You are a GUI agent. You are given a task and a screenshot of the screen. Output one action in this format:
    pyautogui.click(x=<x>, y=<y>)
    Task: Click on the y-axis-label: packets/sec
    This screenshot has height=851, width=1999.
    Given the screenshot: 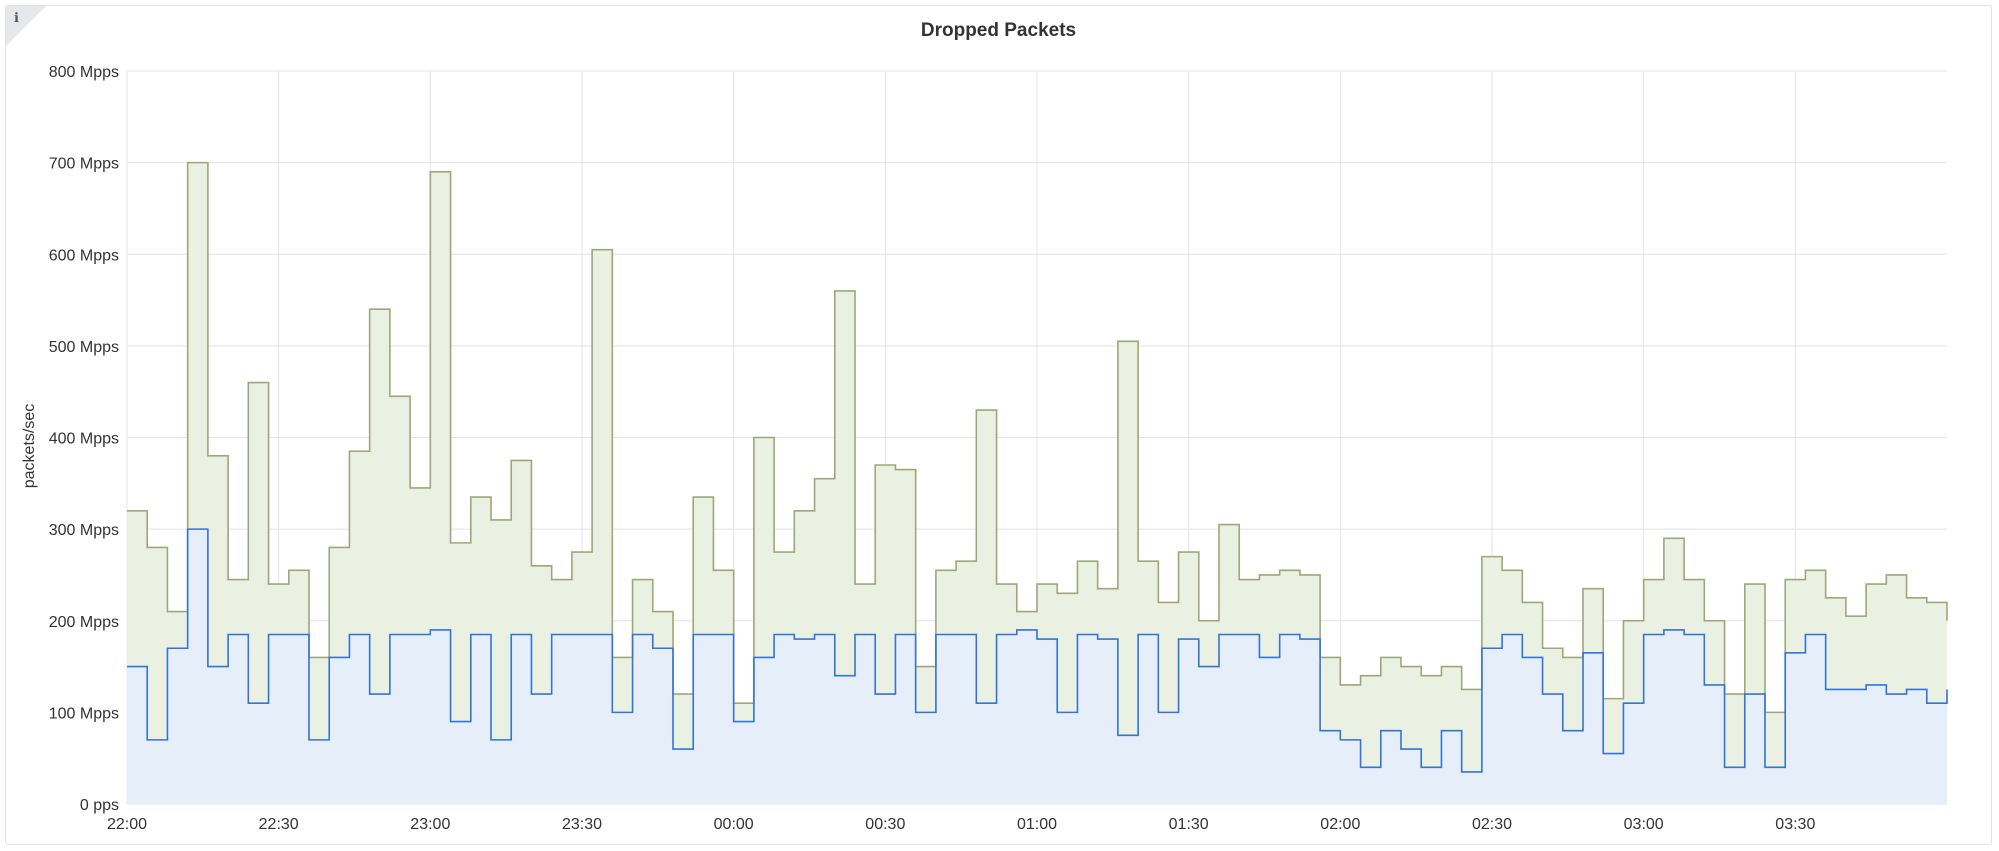 What is the action you would take?
    pyautogui.click(x=29, y=446)
    